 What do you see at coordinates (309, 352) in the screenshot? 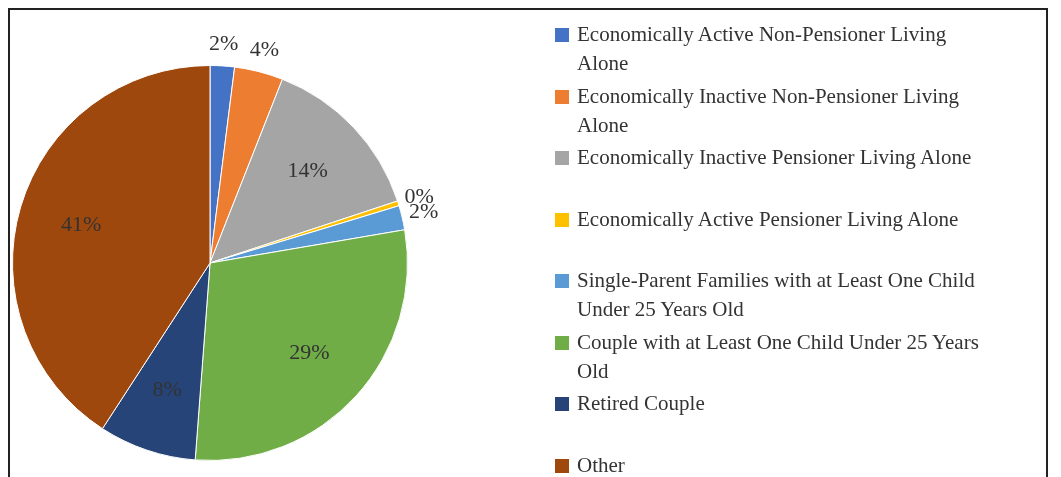
I see `data-label: 29%` at bounding box center [309, 352].